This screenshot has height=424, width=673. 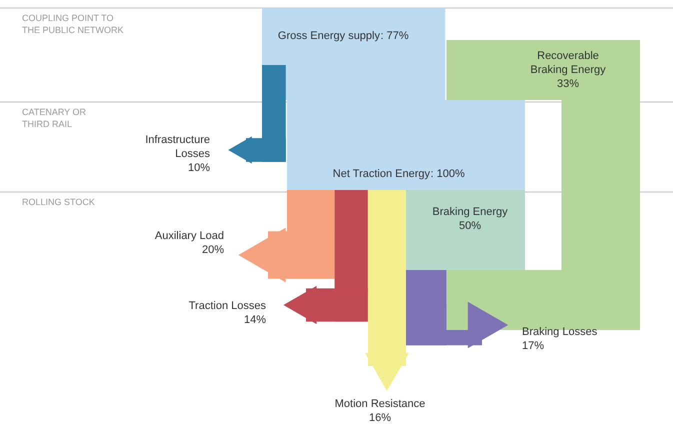 I want to click on data-label: : 100%, so click(x=447, y=174).